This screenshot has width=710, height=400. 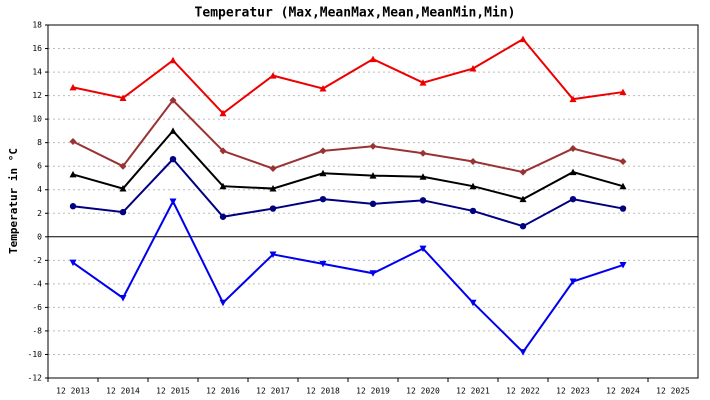 I want to click on y-tick-label: -6, so click(x=37, y=307).